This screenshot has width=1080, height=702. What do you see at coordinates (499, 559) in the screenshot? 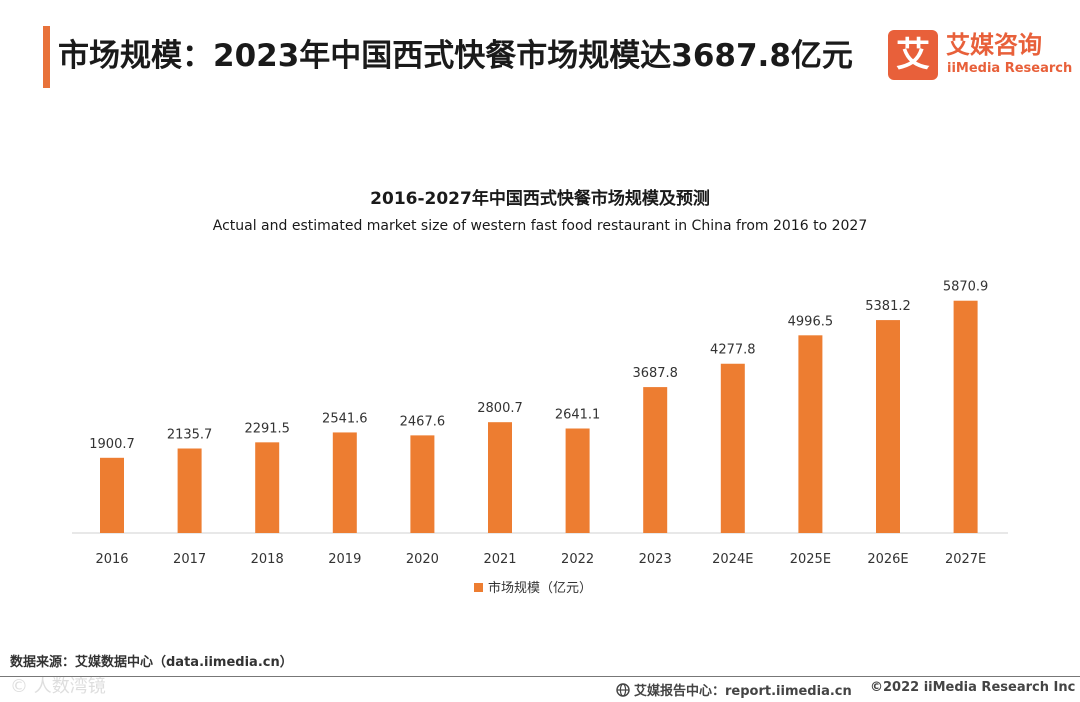
I see `x-tick-2021: 2021` at bounding box center [499, 559].